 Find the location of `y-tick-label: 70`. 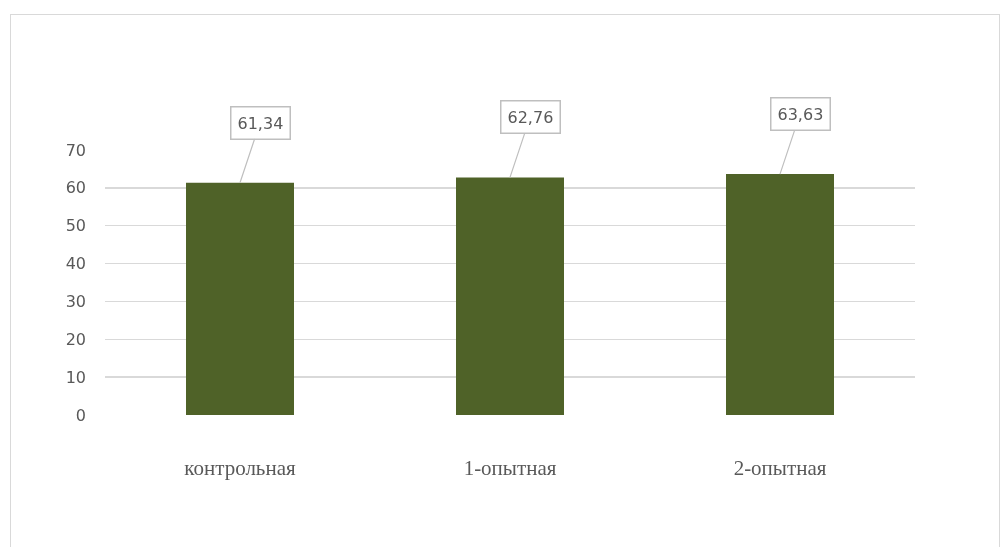

y-tick-label: 70 is located at coordinates (75, 150).